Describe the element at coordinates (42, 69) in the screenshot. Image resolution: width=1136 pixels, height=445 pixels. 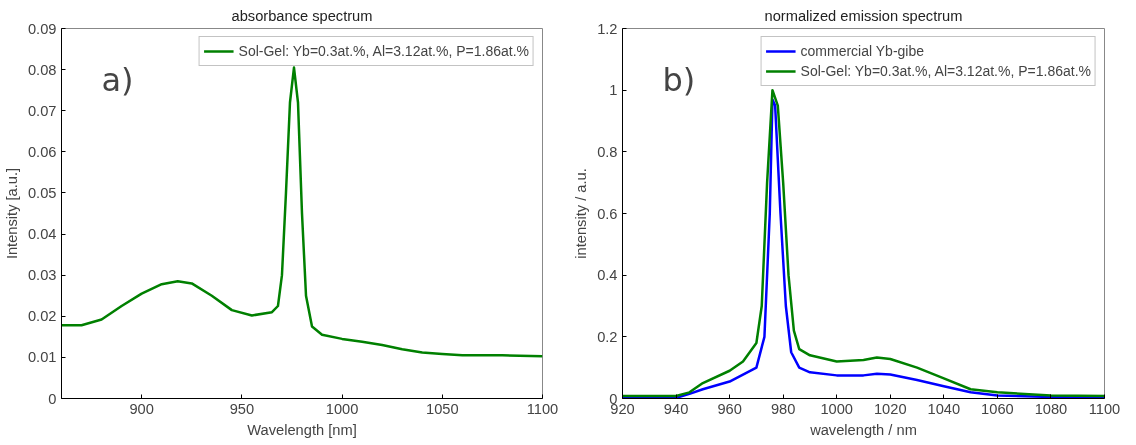
I see `y-tick-label: 0.08` at that location.